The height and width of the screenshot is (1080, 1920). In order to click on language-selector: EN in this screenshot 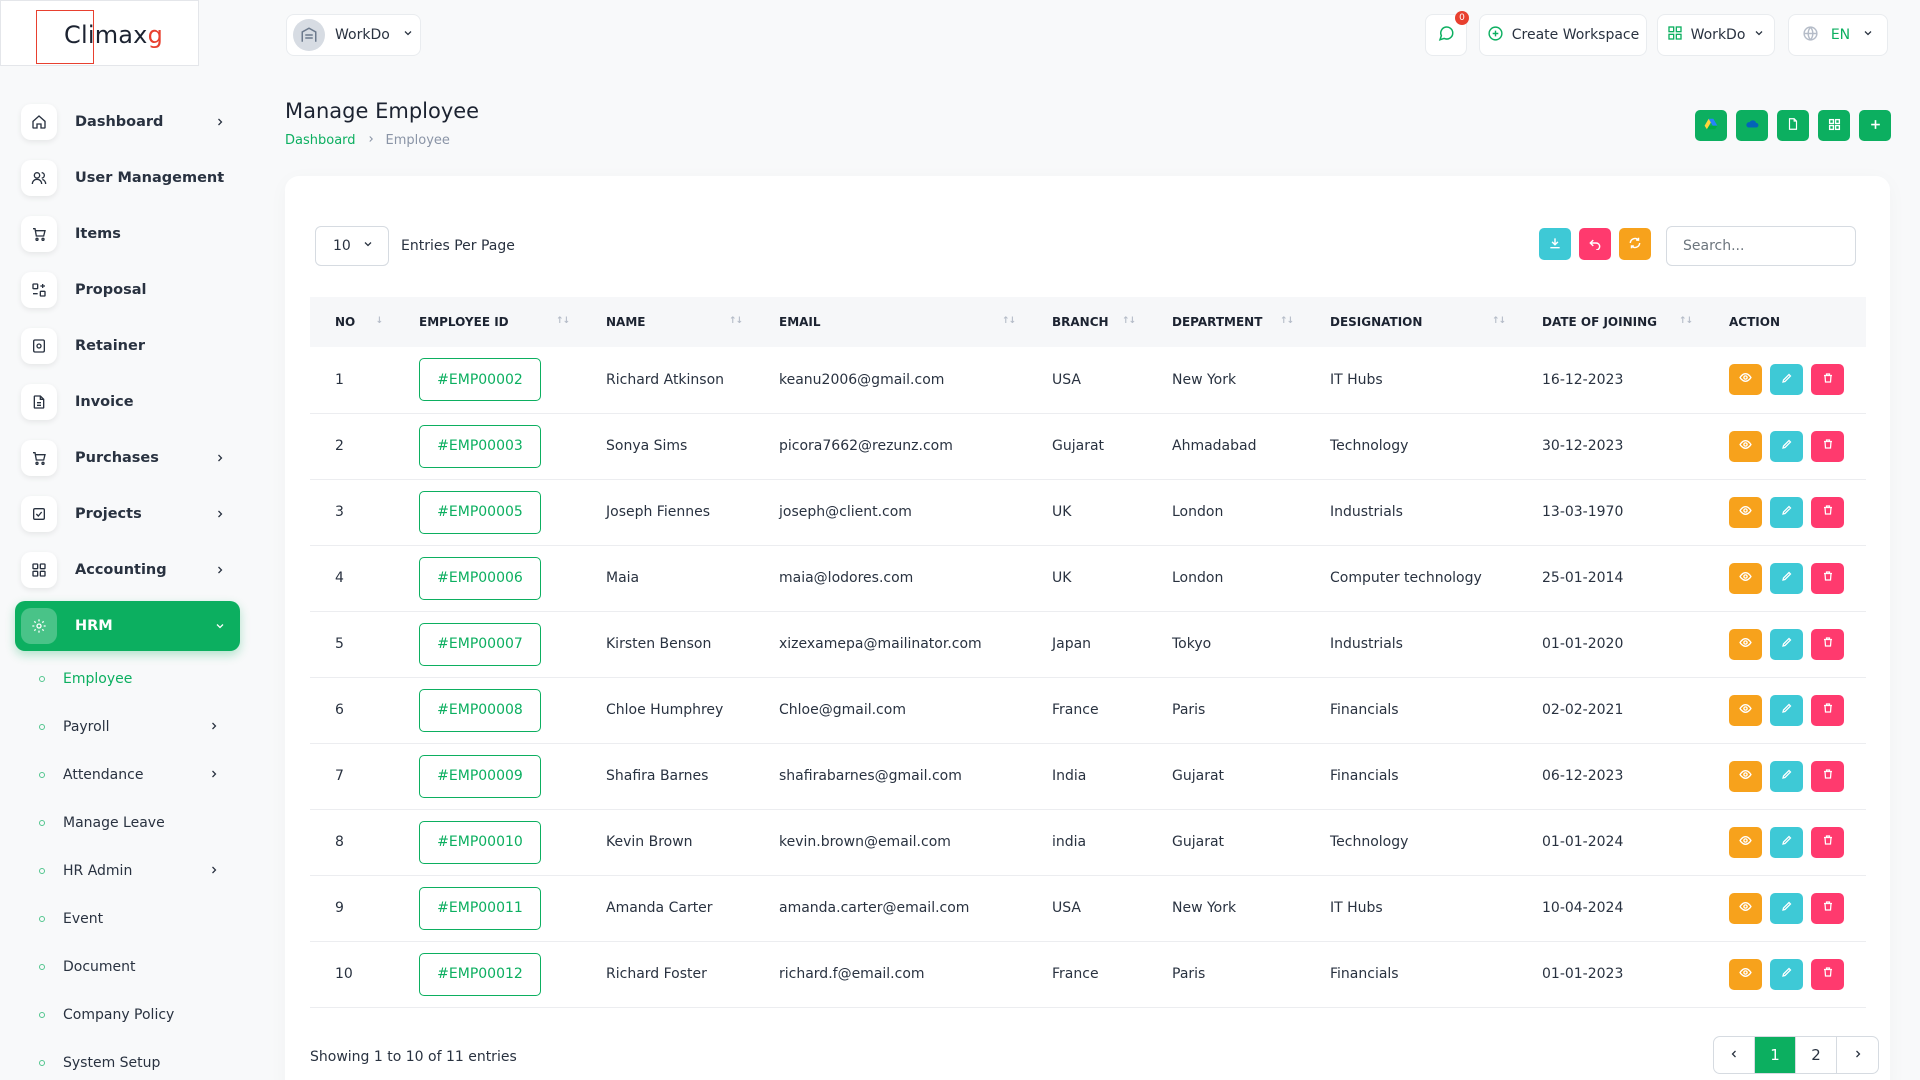, I will do `click(1838, 35)`.